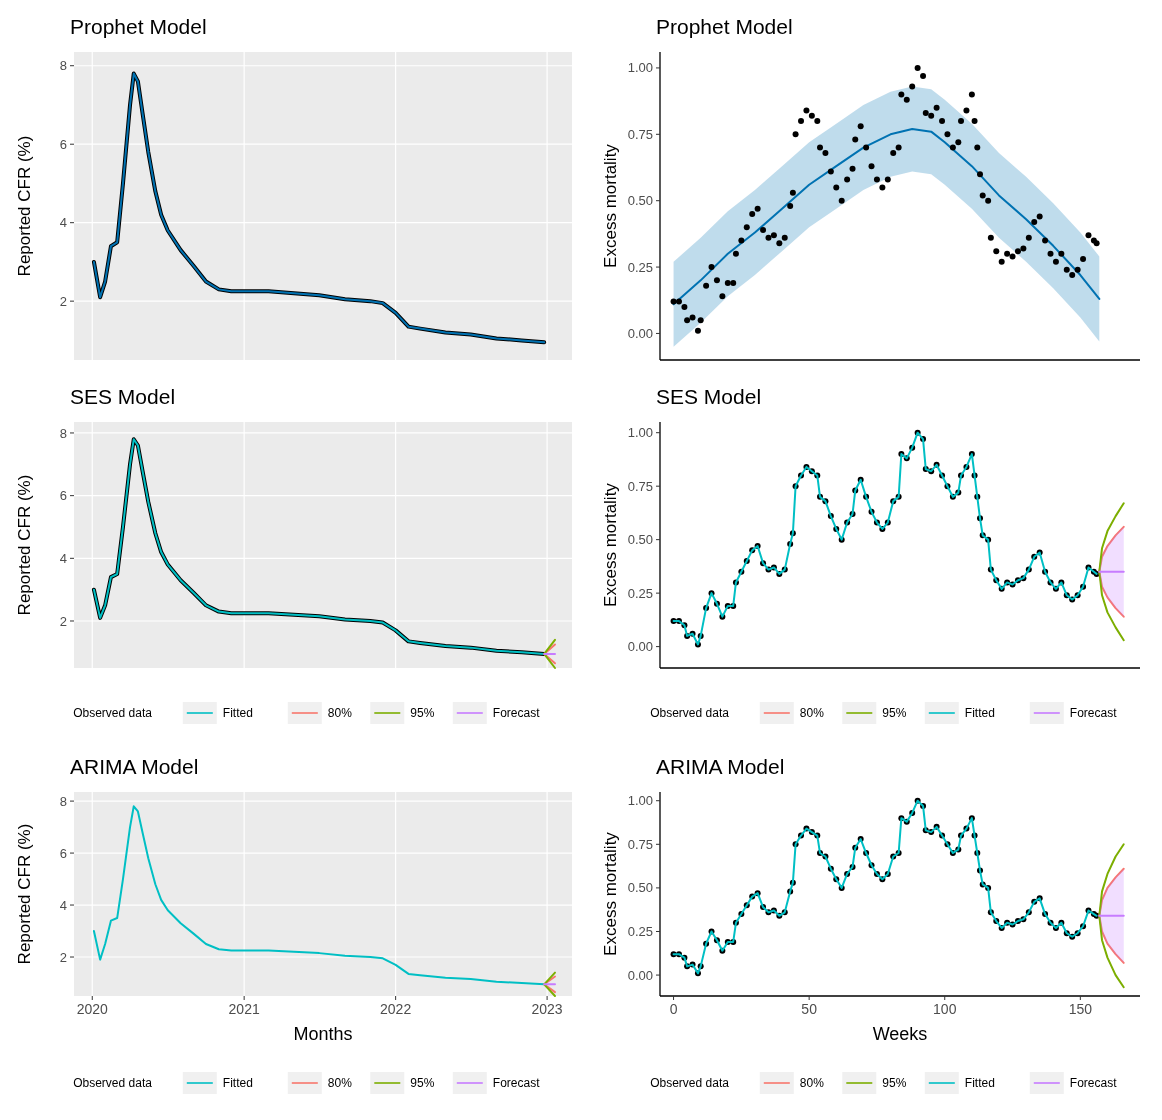  What do you see at coordinates (809, 1009) in the screenshot?
I see `x-tick-label: 50` at bounding box center [809, 1009].